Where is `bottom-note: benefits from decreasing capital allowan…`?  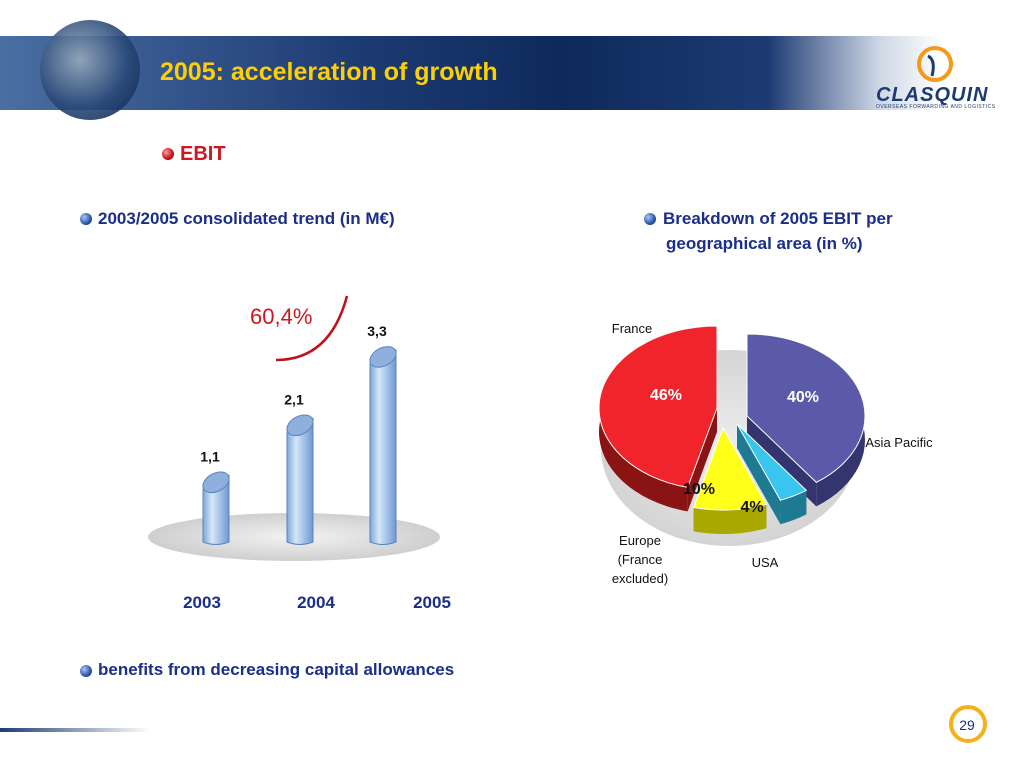
bottom-note: benefits from decreasing capital allowan… is located at coordinates (276, 669).